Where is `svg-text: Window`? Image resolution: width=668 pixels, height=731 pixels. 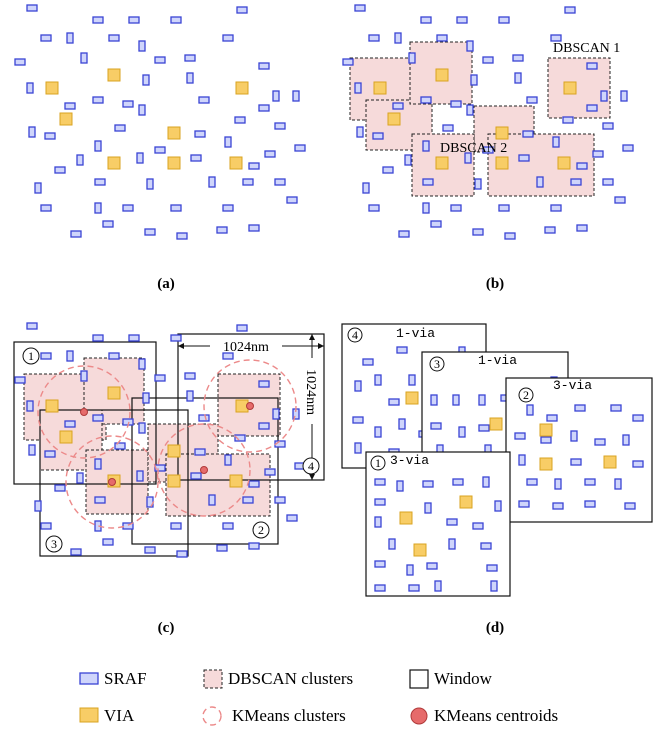 svg-text: Window is located at coordinates (463, 678).